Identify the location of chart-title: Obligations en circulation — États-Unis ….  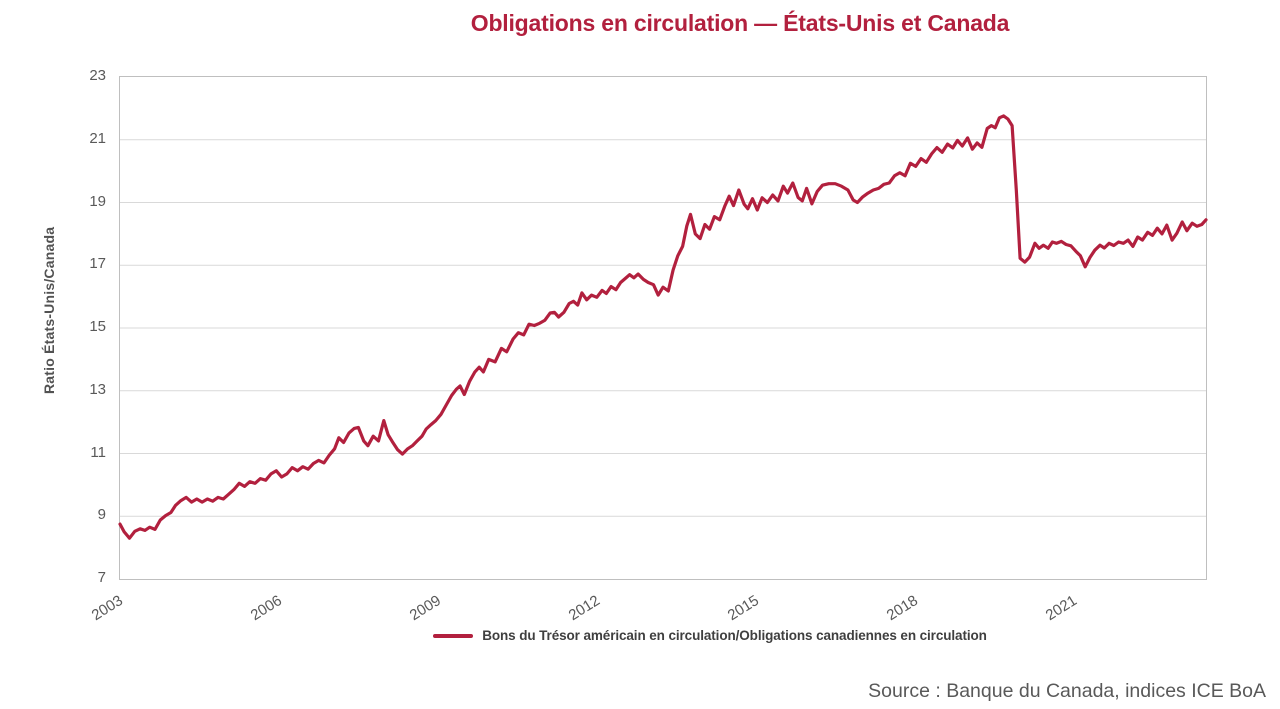
(740, 23).